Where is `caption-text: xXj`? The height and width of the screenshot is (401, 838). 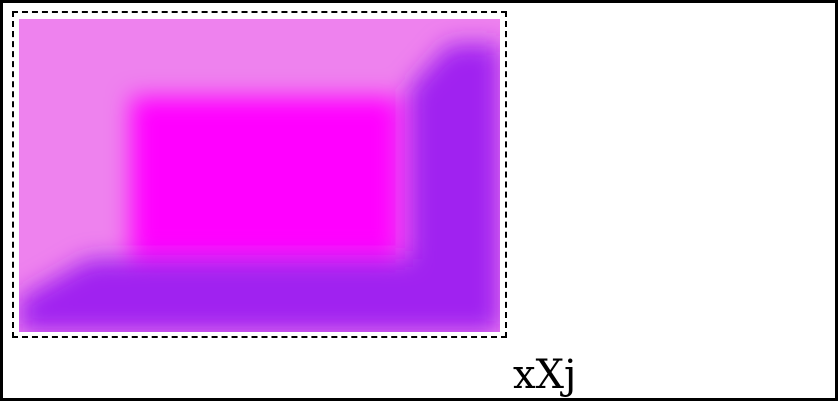
caption-text: xXj is located at coordinates (545, 375).